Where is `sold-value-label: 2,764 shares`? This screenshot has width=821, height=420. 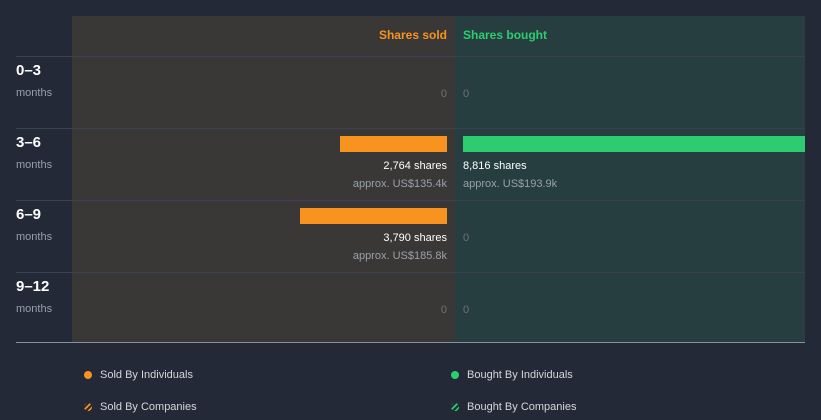 sold-value-label: 2,764 shares is located at coordinates (415, 166).